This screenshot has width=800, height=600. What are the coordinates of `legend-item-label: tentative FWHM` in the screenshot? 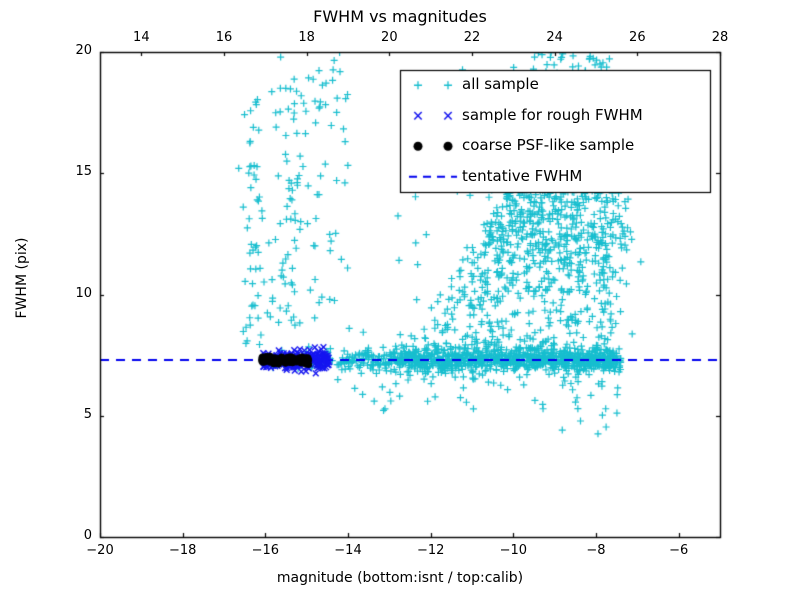 It's located at (522, 175).